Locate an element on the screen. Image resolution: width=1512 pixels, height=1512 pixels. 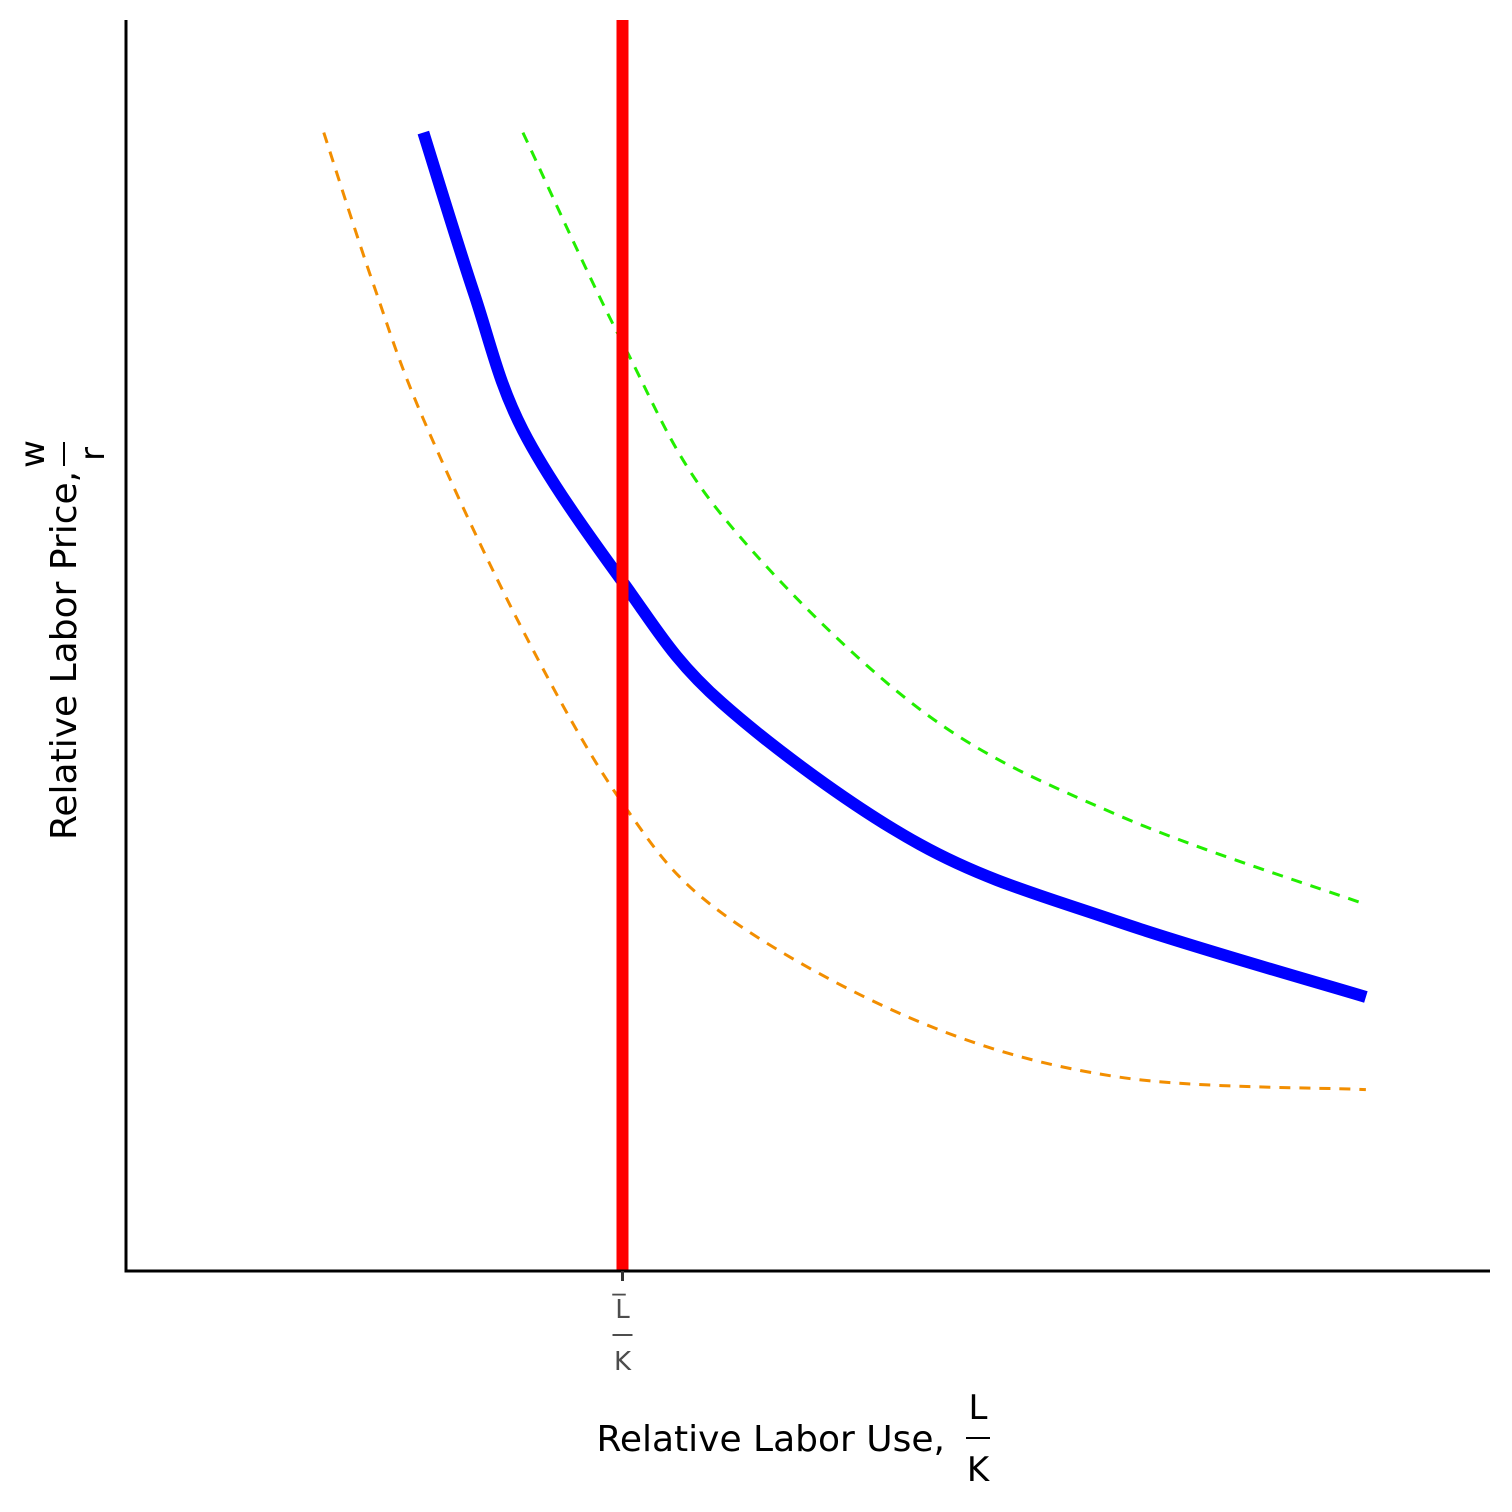
x-axis-title: Relative Labor Use, L K is located at coordinates (793, 1439).